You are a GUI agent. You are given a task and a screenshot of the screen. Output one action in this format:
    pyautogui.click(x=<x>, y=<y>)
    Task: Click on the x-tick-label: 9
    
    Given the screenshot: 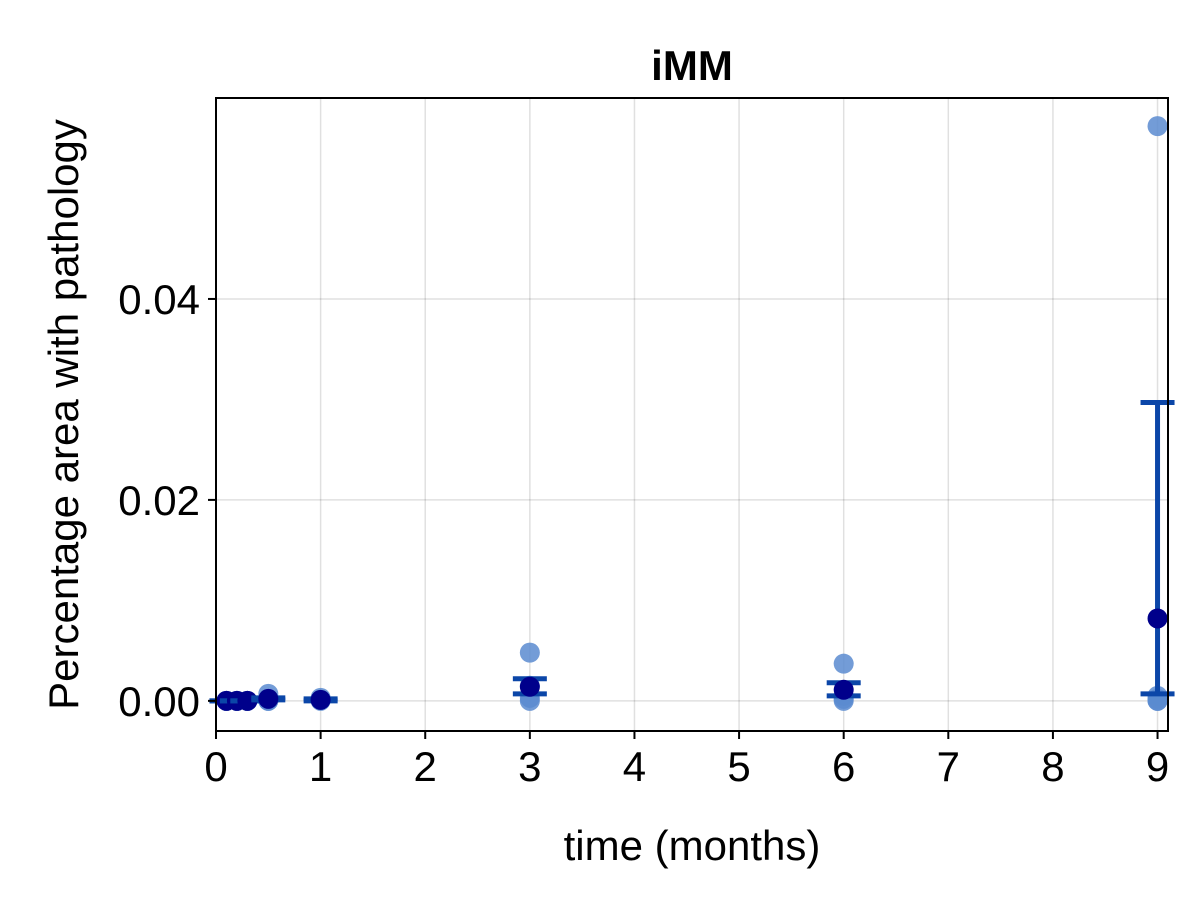 What is the action you would take?
    pyautogui.click(x=1157, y=766)
    